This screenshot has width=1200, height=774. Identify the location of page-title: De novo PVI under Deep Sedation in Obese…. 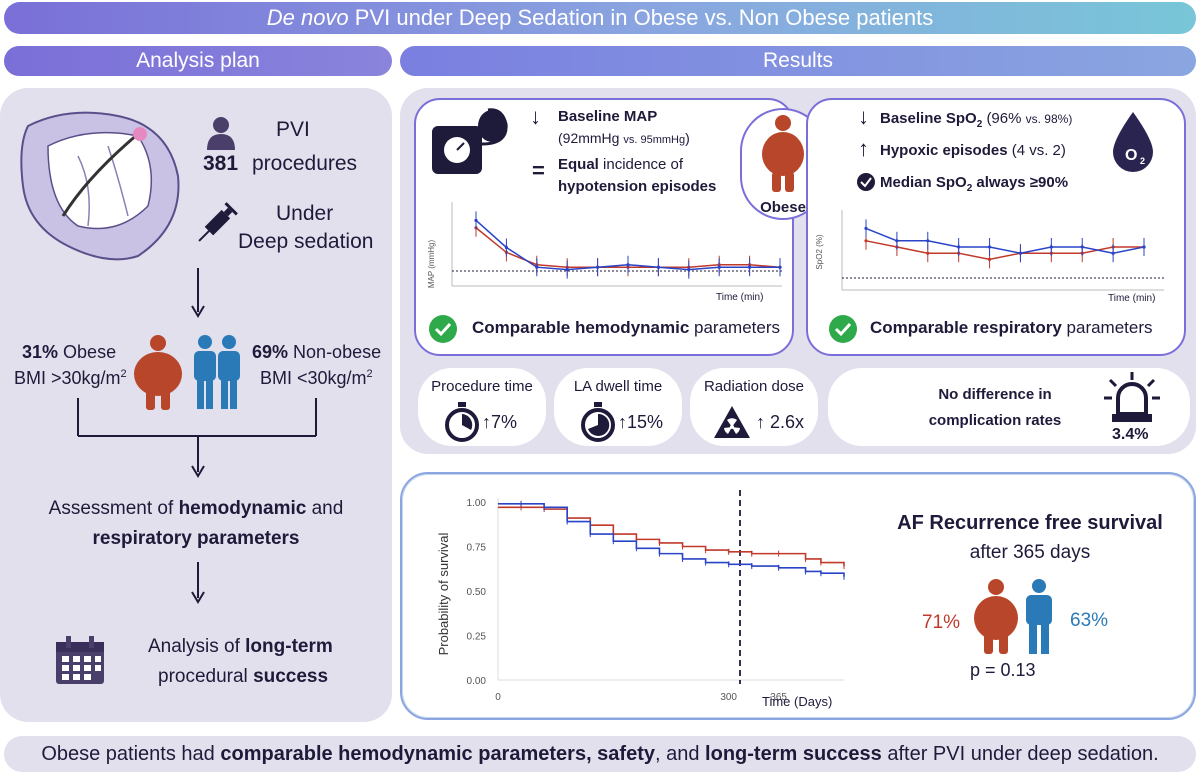
(600, 18).